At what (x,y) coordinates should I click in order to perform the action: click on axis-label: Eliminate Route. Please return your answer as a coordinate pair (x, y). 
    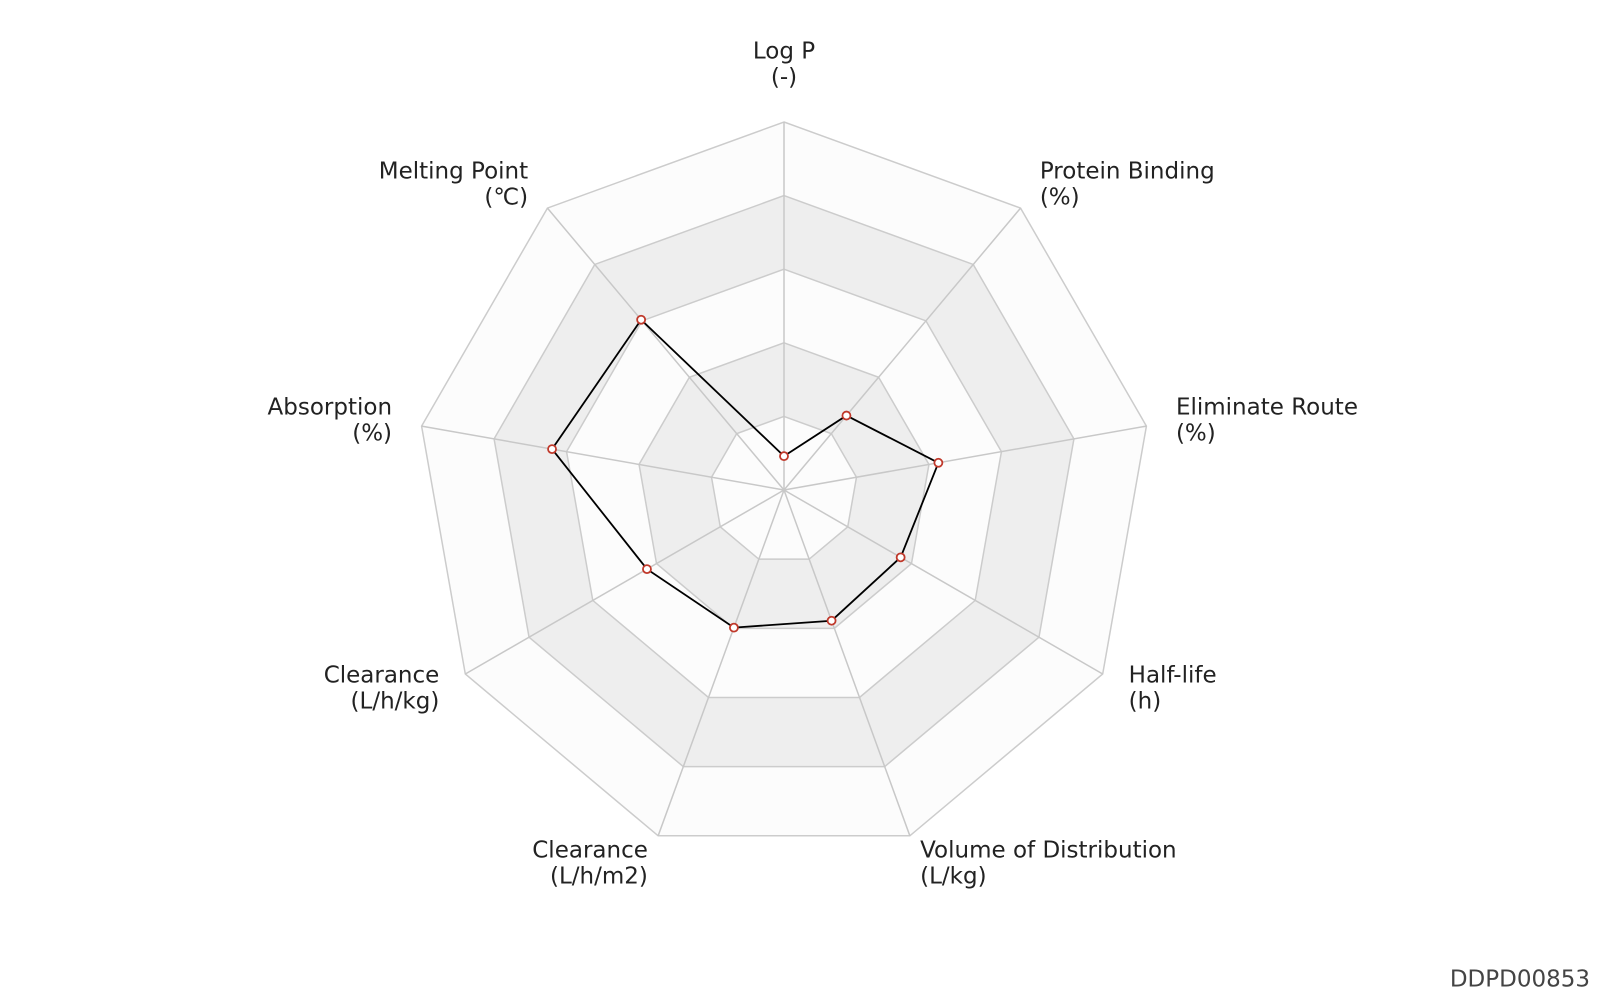
    Looking at the image, I should click on (1267, 407).